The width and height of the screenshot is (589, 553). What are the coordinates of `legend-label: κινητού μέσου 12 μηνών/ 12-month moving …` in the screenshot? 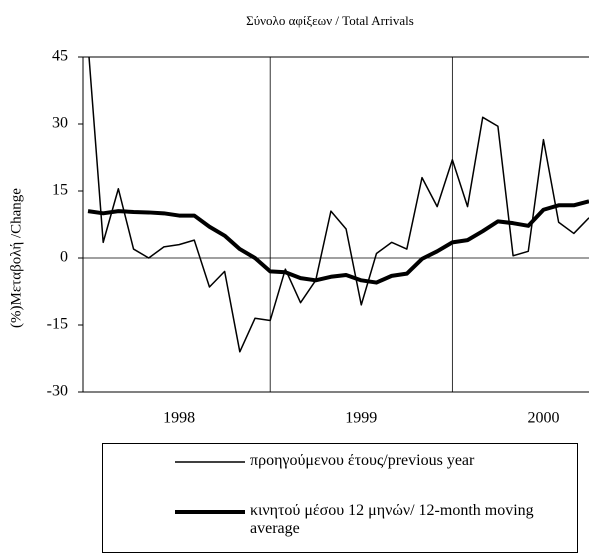 It's located at (392, 519).